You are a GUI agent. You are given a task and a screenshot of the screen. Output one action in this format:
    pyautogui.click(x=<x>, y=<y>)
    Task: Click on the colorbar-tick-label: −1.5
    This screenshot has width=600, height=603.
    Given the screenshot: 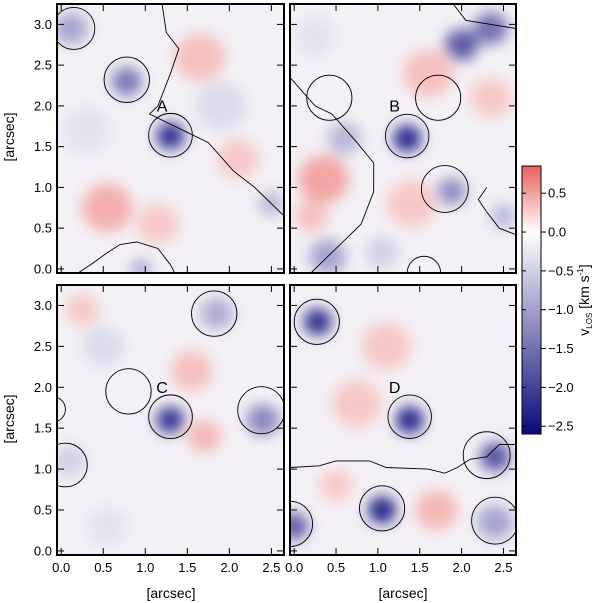 What is the action you would take?
    pyautogui.click(x=561, y=348)
    